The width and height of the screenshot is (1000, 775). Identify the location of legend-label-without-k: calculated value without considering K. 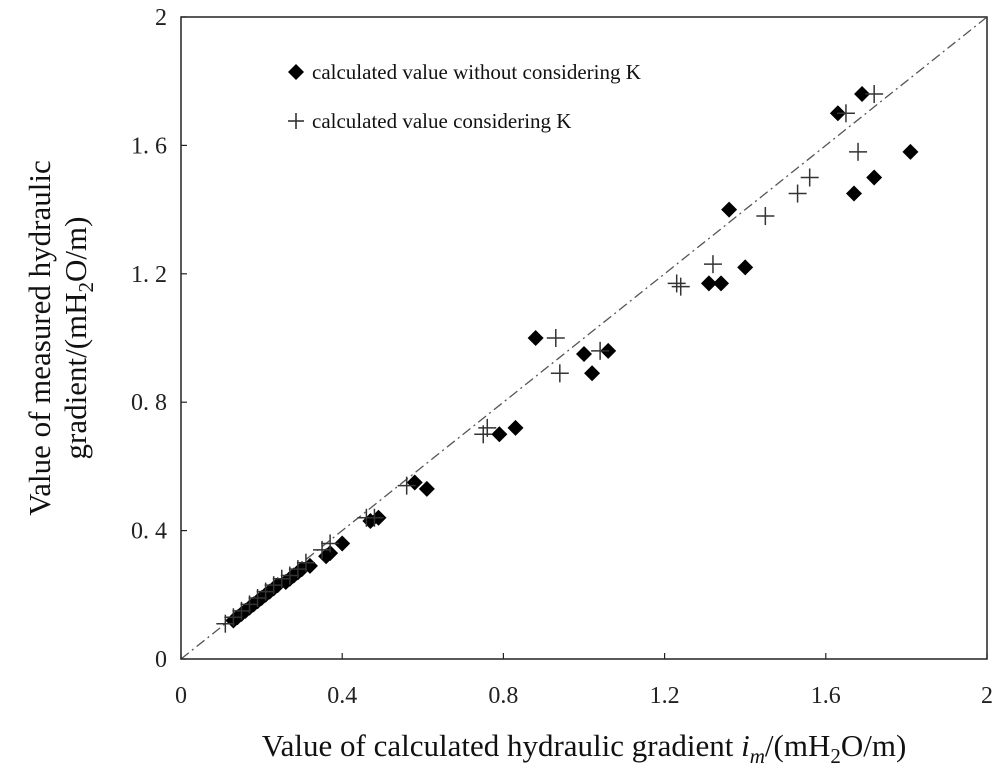
(476, 72).